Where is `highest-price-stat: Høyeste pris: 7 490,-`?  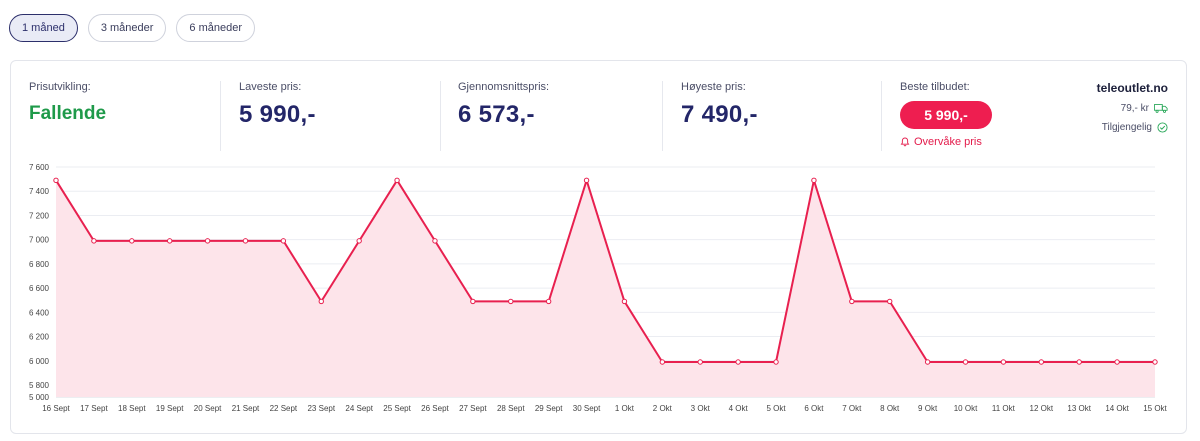 highest-price-stat: Høyeste pris: 7 490,- is located at coordinates (719, 105).